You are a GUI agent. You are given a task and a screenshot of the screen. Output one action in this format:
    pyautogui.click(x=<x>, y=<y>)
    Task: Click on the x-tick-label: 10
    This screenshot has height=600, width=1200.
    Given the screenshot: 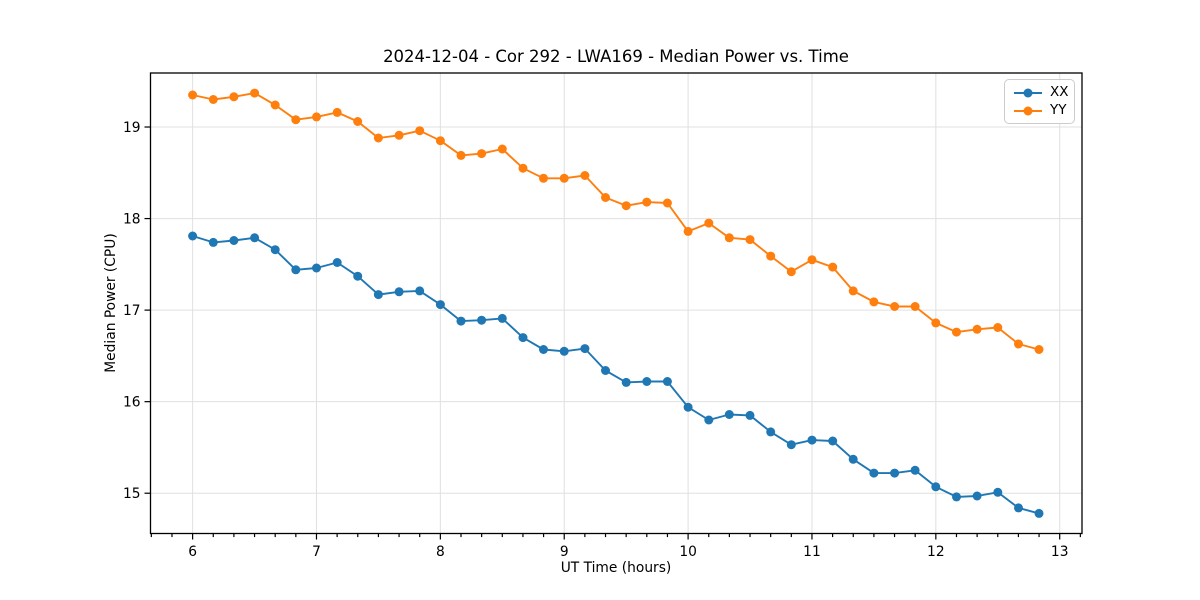 What is the action you would take?
    pyautogui.click(x=688, y=552)
    